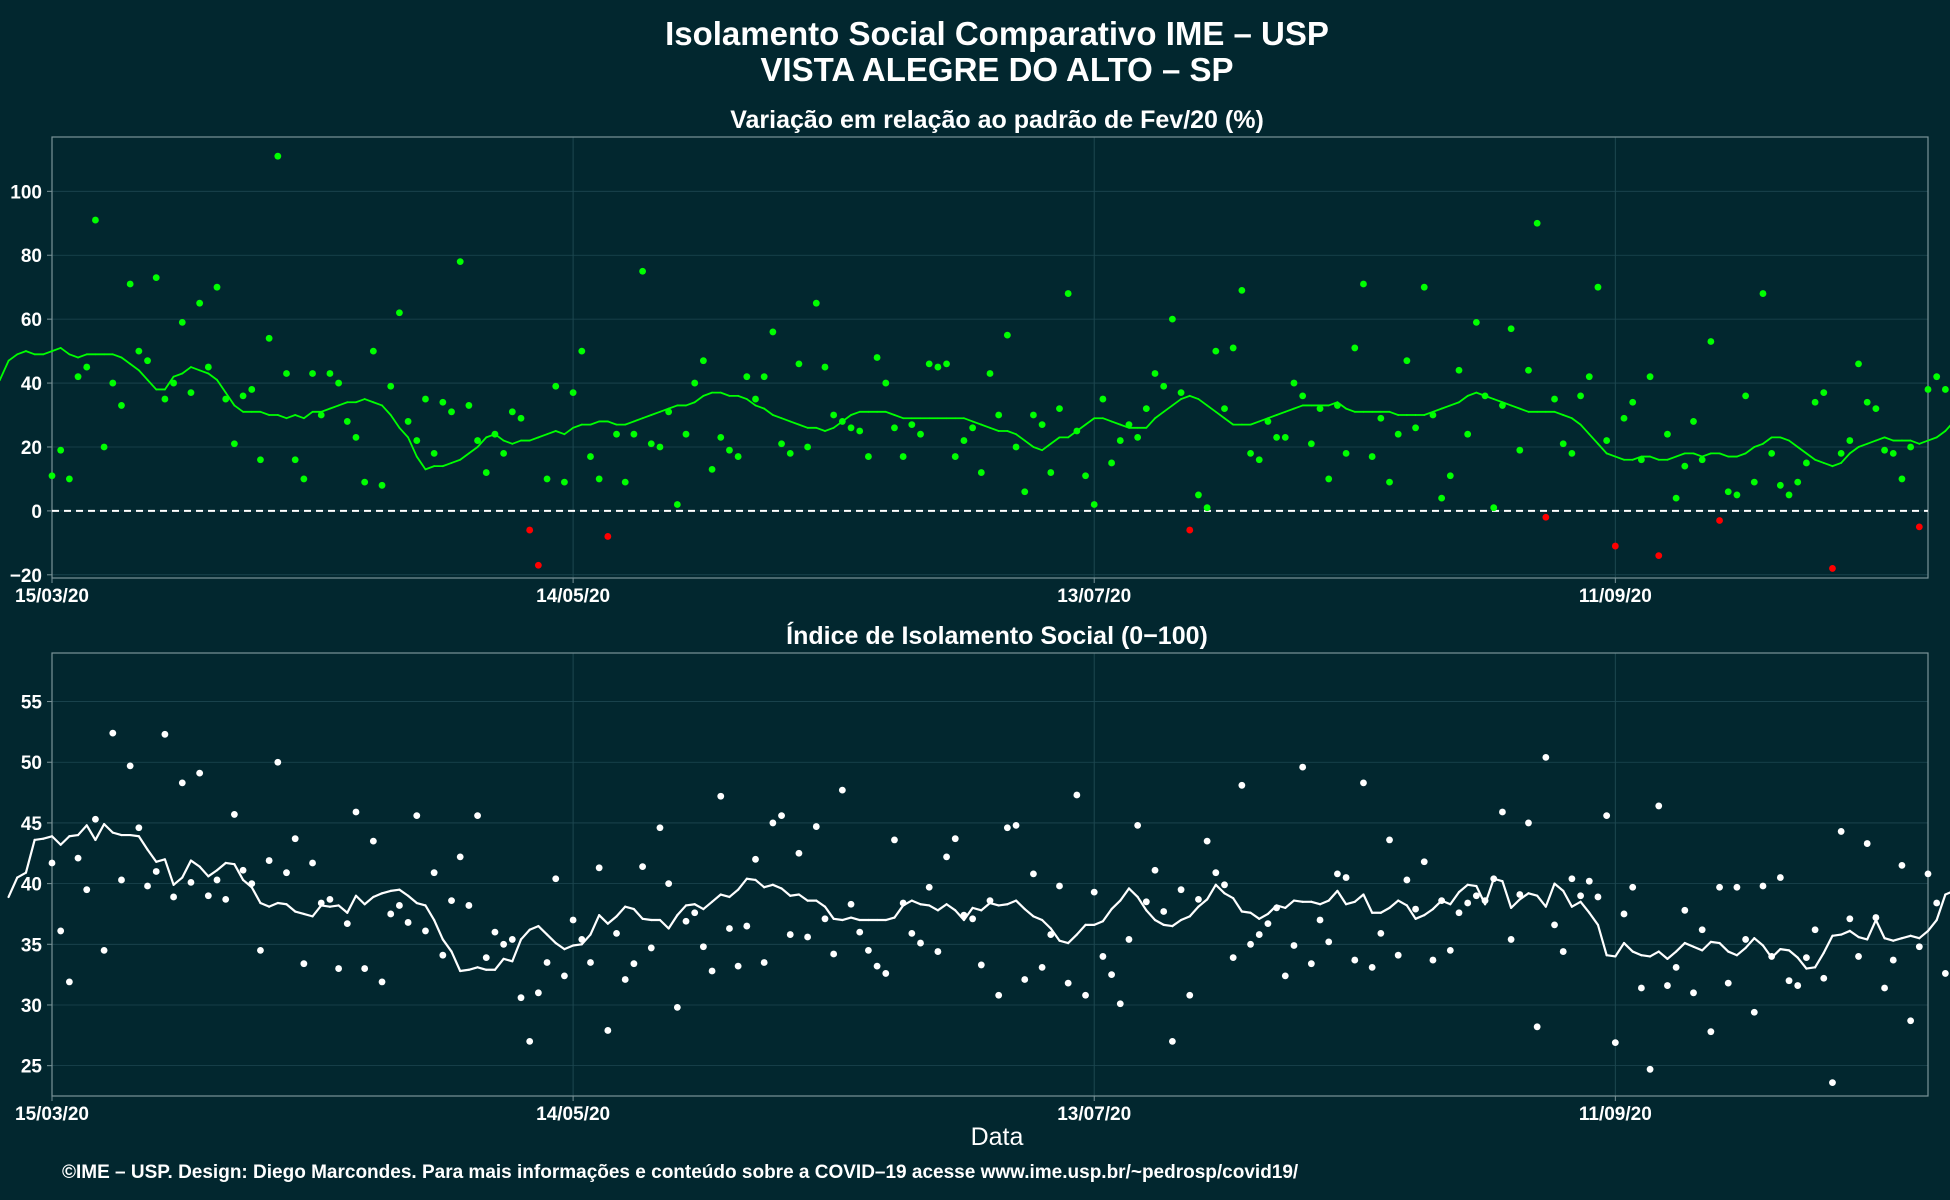 The height and width of the screenshot is (1200, 1950). Describe the element at coordinates (32, 703) in the screenshot. I see `y-tick-label: 55` at that location.